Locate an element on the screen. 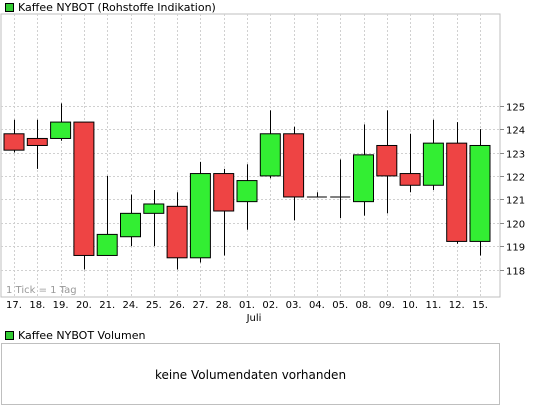 Image resolution: width=545 pixels, height=413 pixels. y-tick-label: 120 is located at coordinates (515, 225).